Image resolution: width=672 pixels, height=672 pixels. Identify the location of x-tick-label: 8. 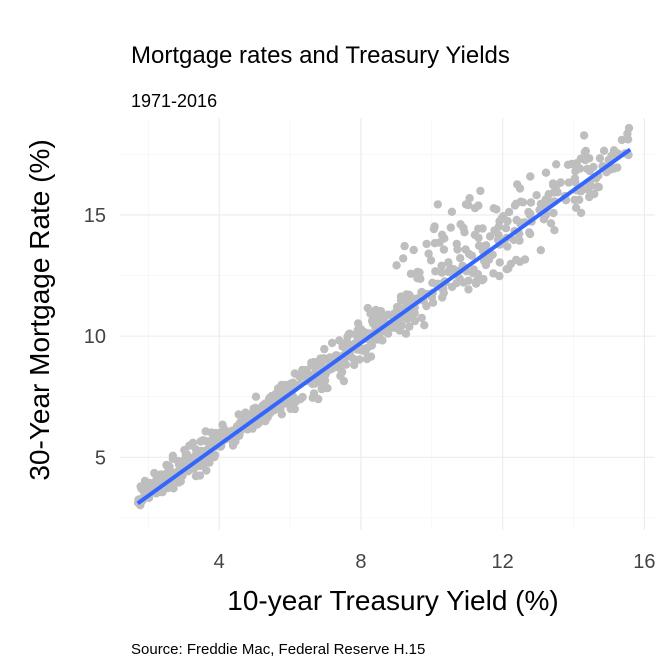
(360, 562).